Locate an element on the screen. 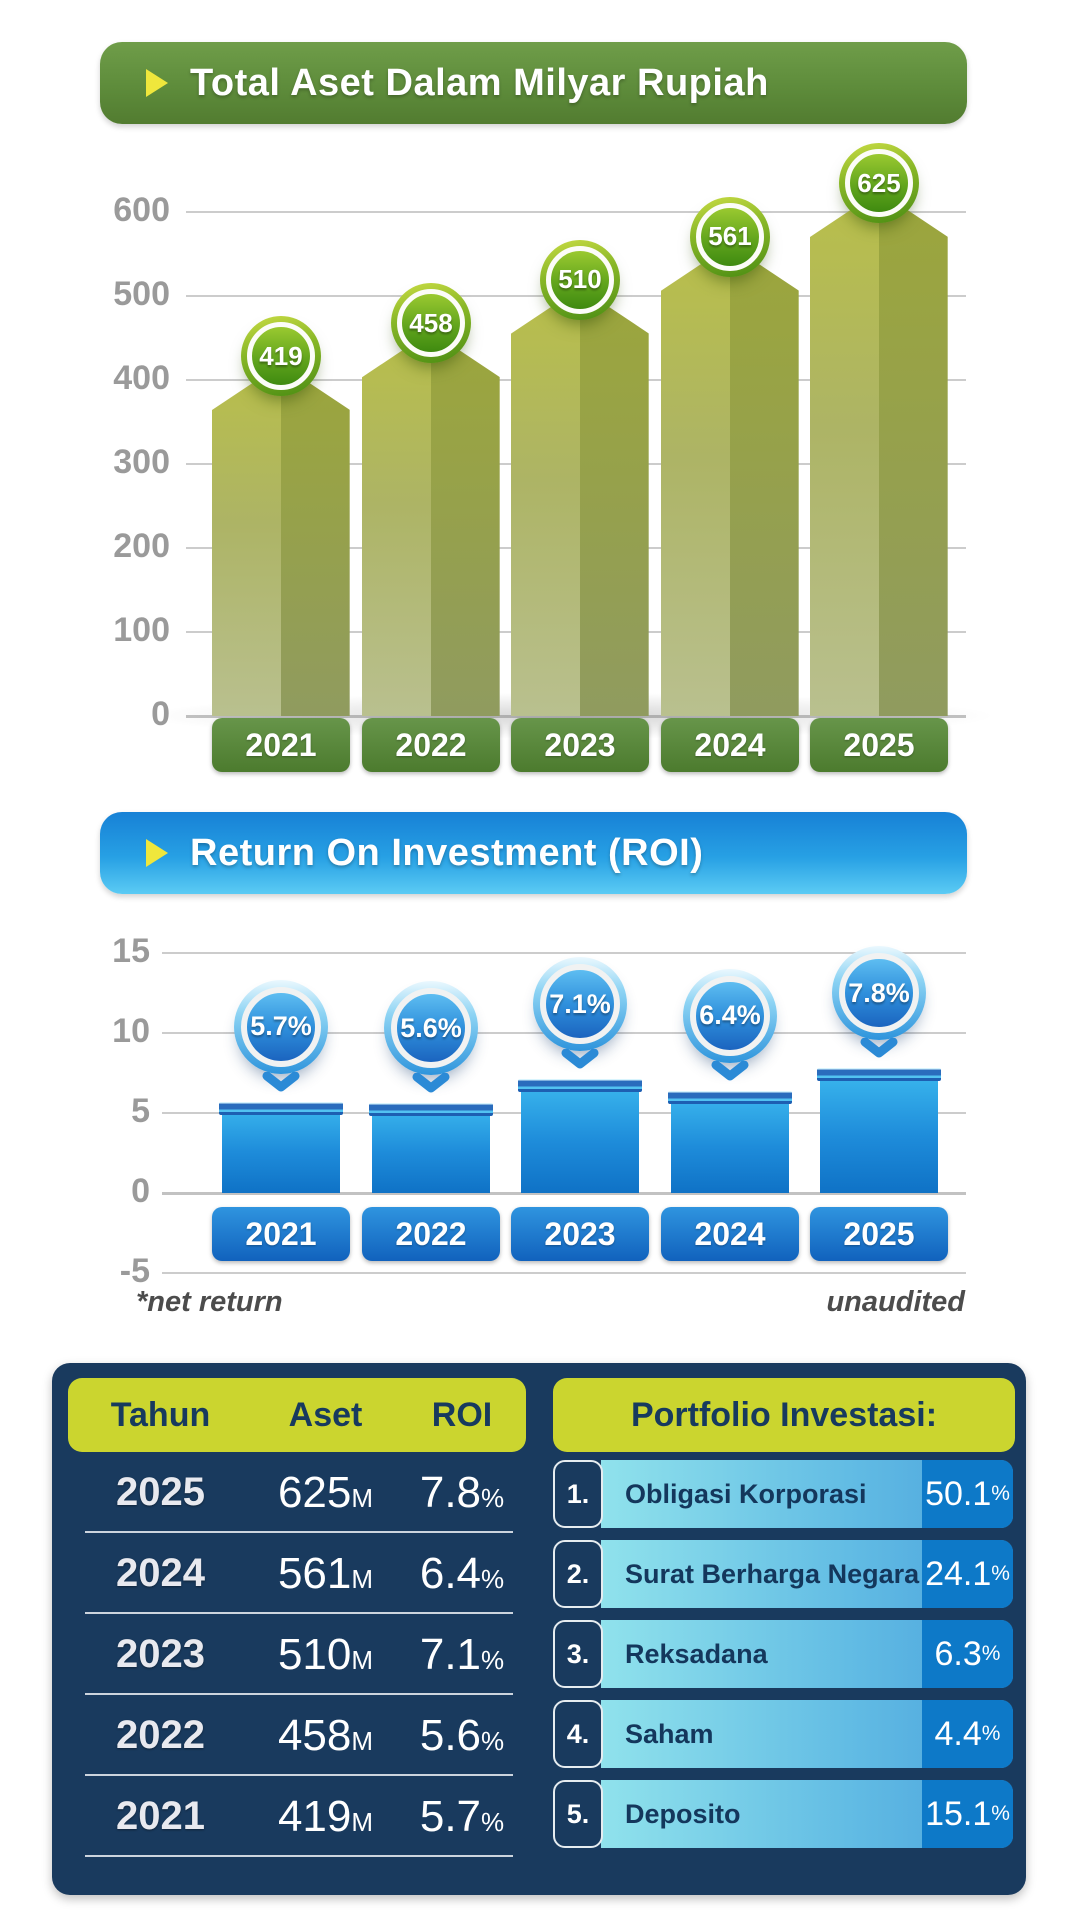 This screenshot has height=1920, width=1080. table-row: 2024 561M 6.4% is located at coordinates (297, 1573).